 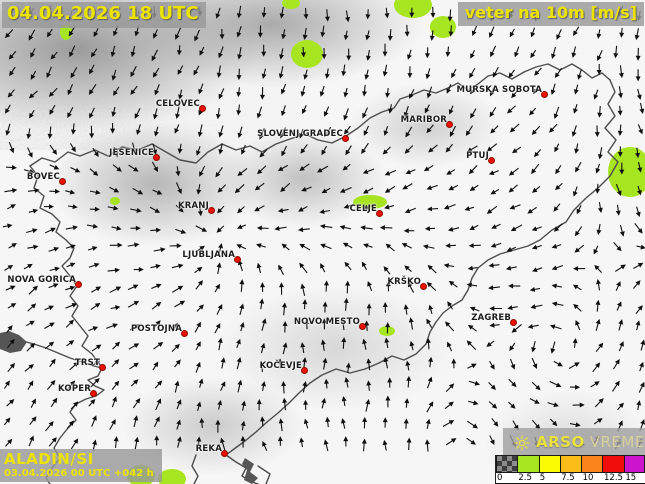 I want to click on variable-title: veter na 10m [m/s], so click(x=550, y=12).